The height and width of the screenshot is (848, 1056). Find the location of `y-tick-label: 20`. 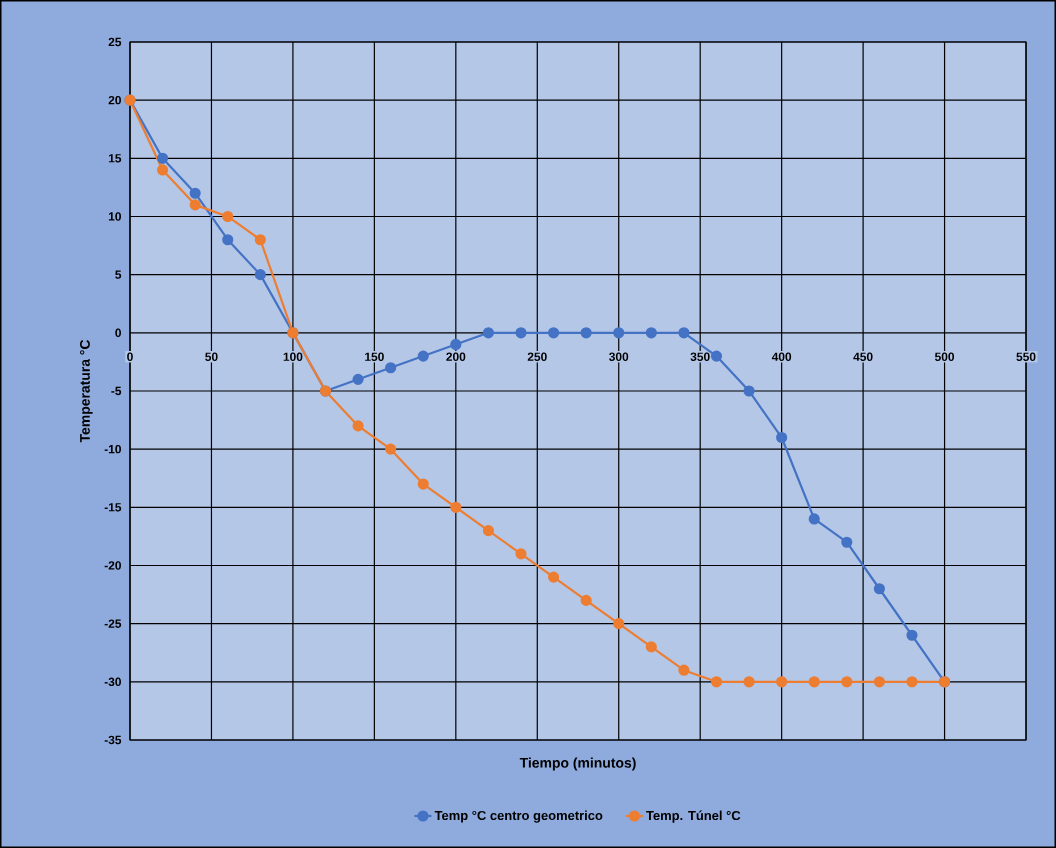

y-tick-label: 20 is located at coordinates (114, 100).